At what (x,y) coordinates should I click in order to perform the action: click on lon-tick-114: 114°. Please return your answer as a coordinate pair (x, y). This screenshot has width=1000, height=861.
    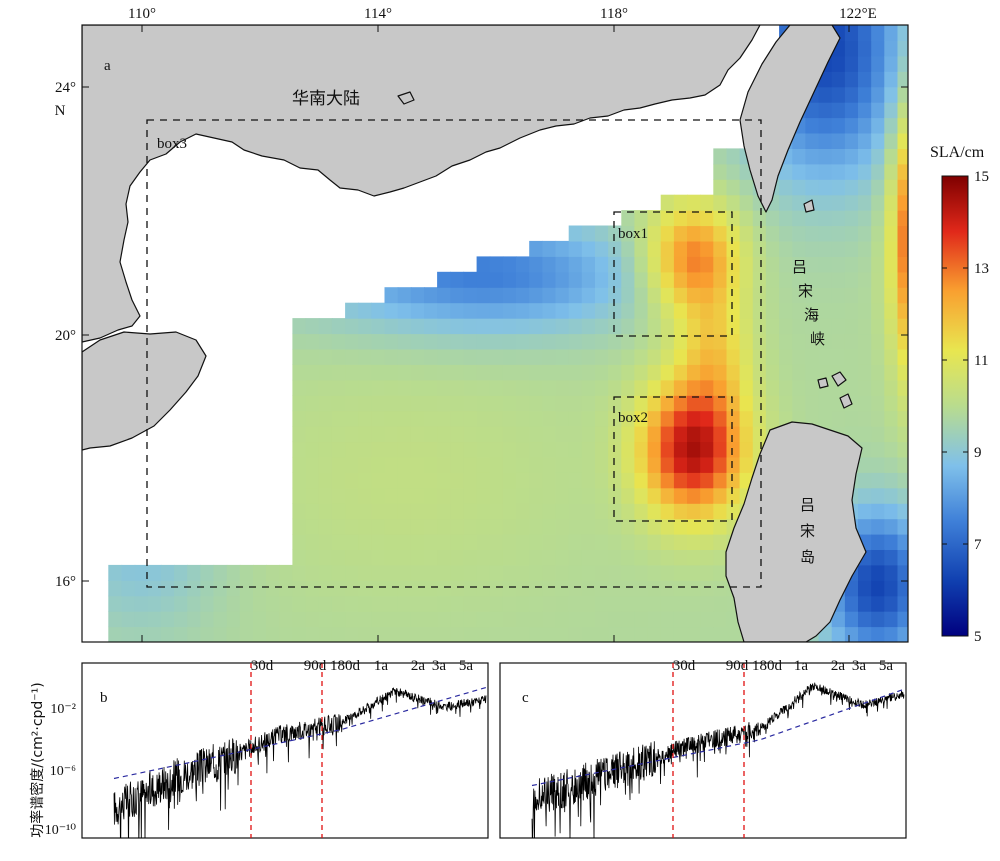
    Looking at the image, I should click on (378, 14).